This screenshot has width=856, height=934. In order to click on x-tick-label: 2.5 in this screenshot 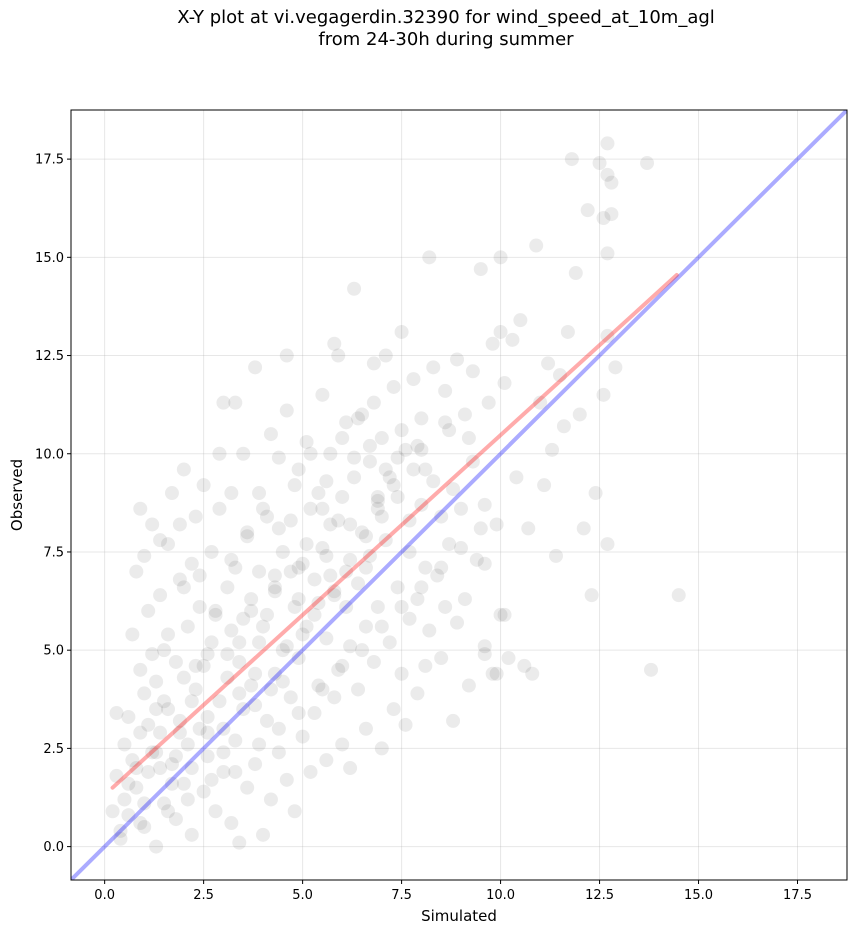, I will do `click(203, 895)`.